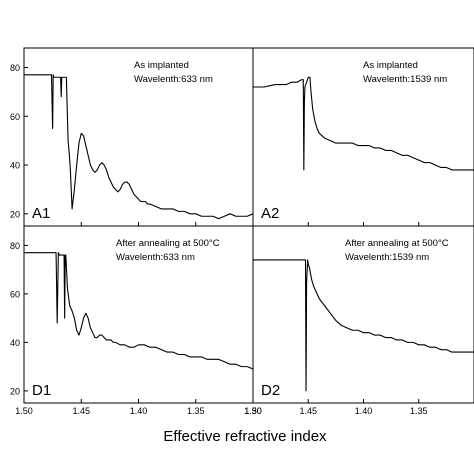  What do you see at coordinates (270, 390) in the screenshot?
I see `panel-label-d2: D2` at bounding box center [270, 390].